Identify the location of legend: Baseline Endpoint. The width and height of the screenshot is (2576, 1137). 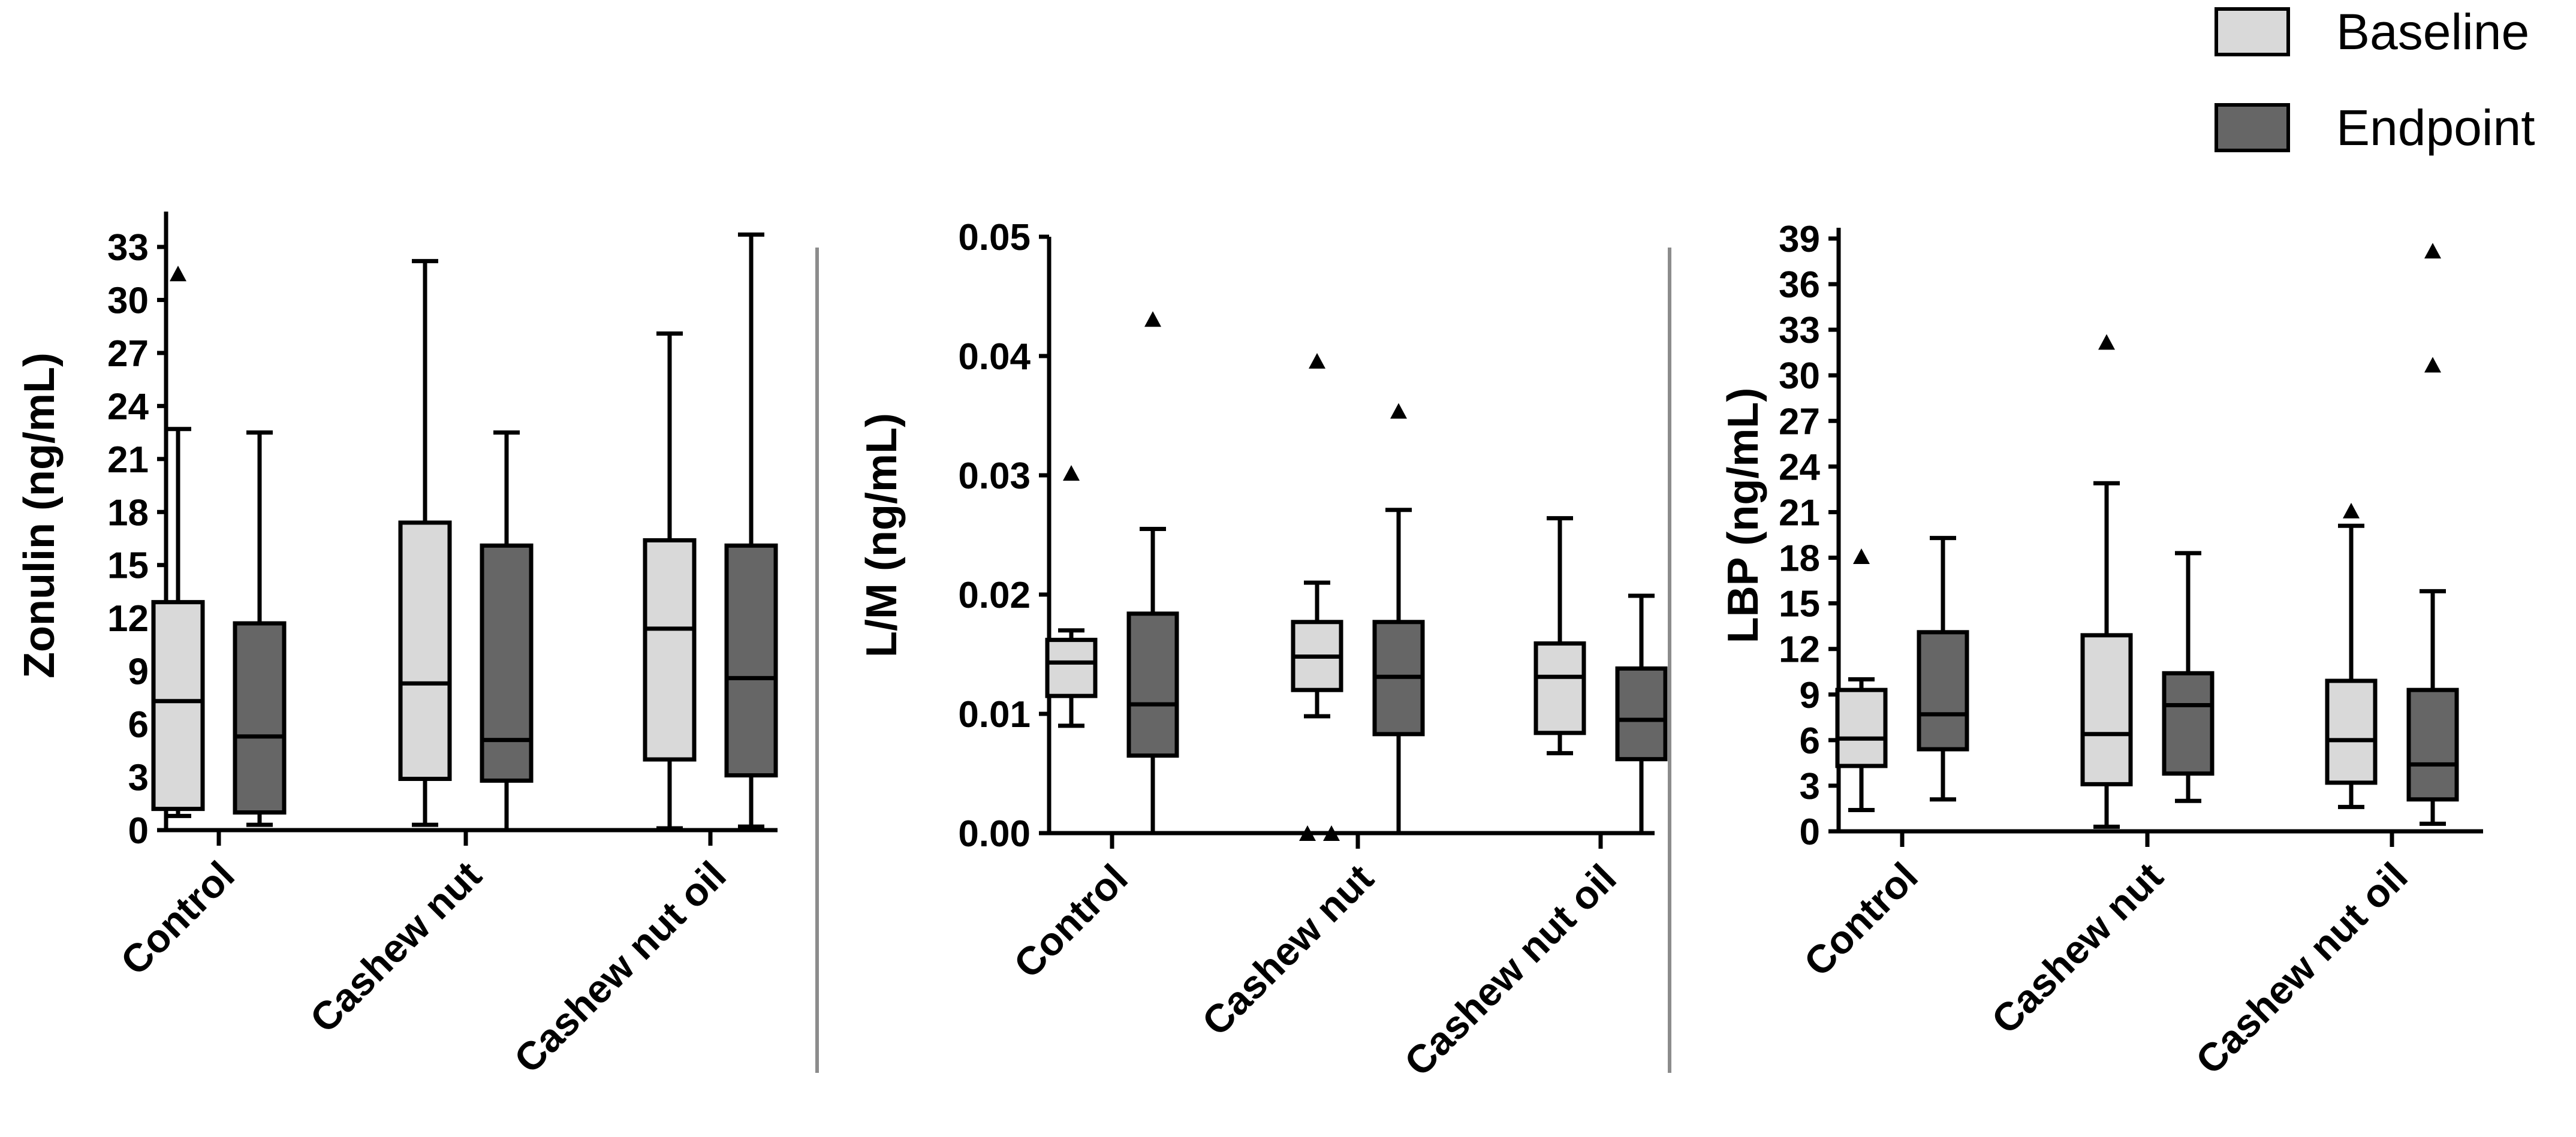
(2375, 80).